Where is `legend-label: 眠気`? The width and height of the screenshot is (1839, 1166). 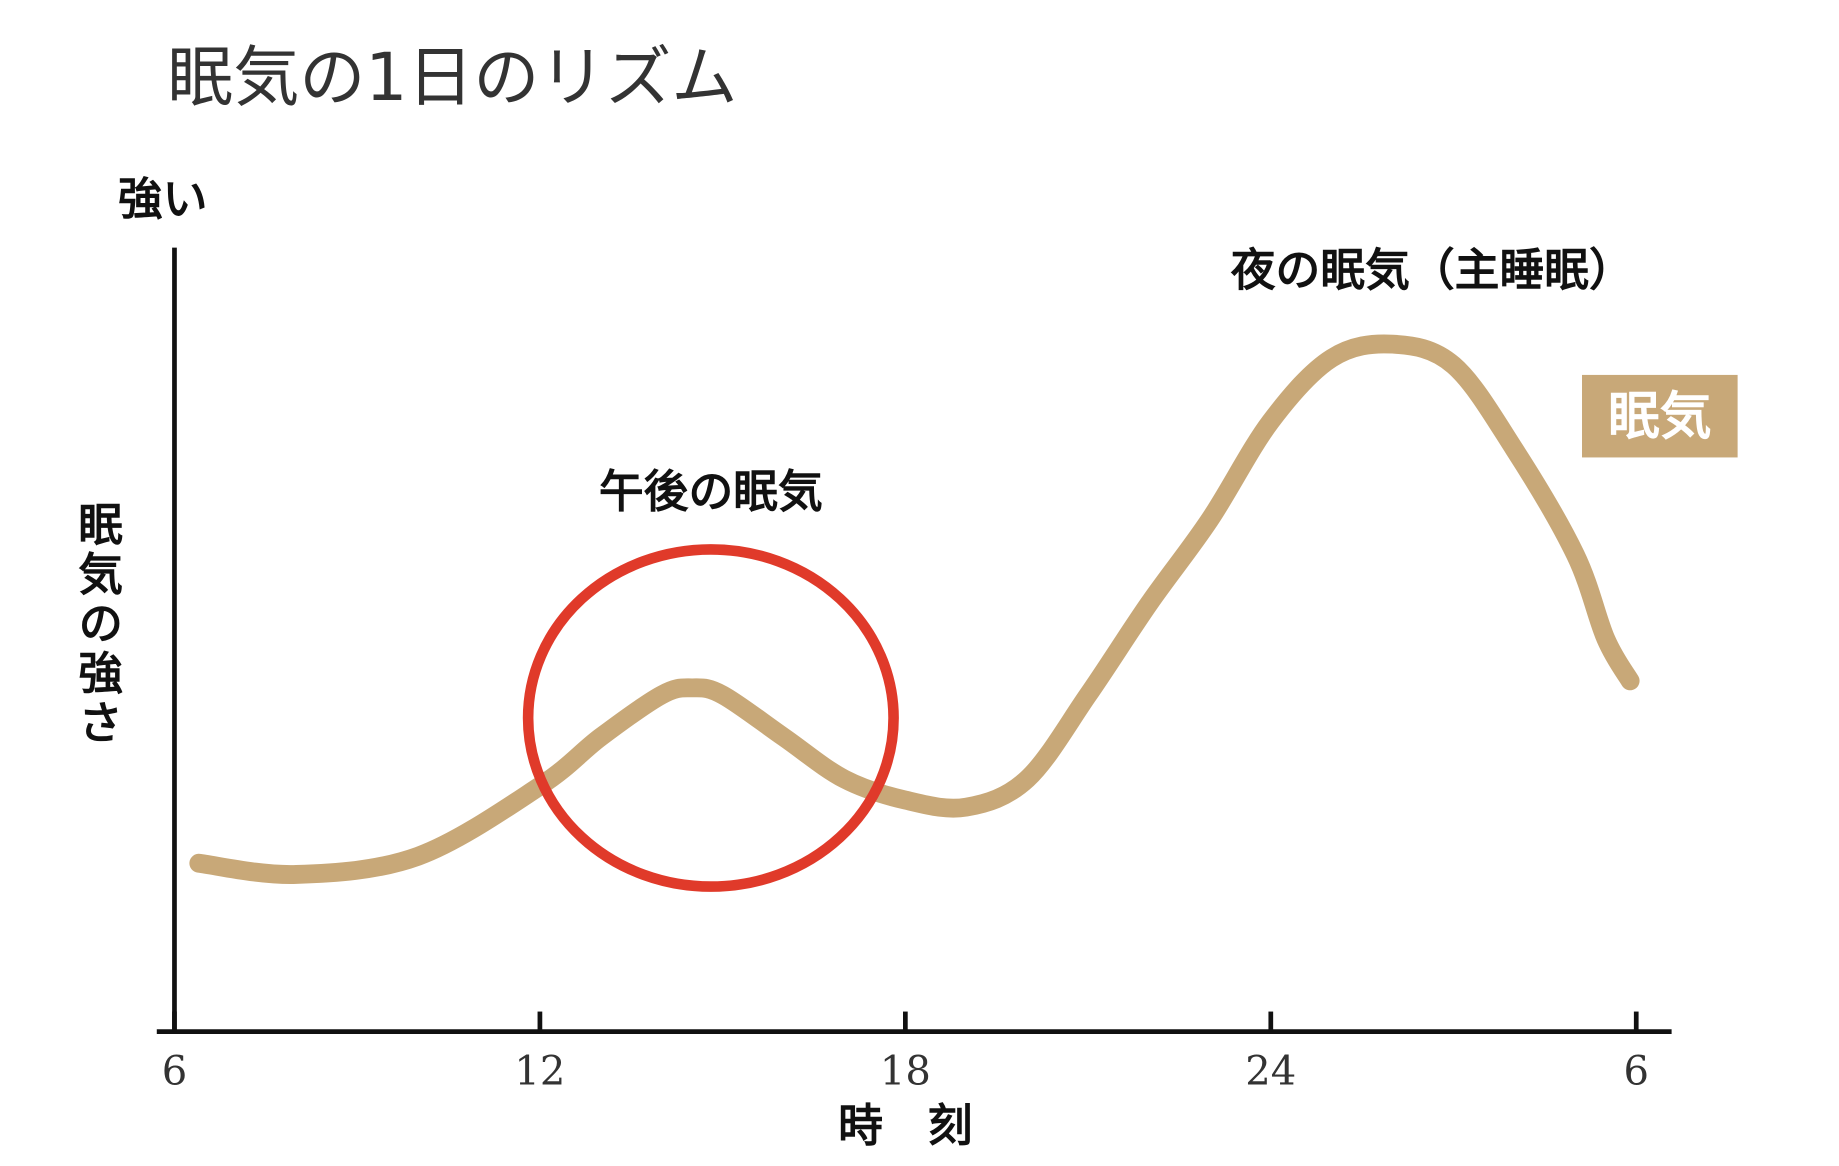 legend-label: 眠気 is located at coordinates (1660, 417).